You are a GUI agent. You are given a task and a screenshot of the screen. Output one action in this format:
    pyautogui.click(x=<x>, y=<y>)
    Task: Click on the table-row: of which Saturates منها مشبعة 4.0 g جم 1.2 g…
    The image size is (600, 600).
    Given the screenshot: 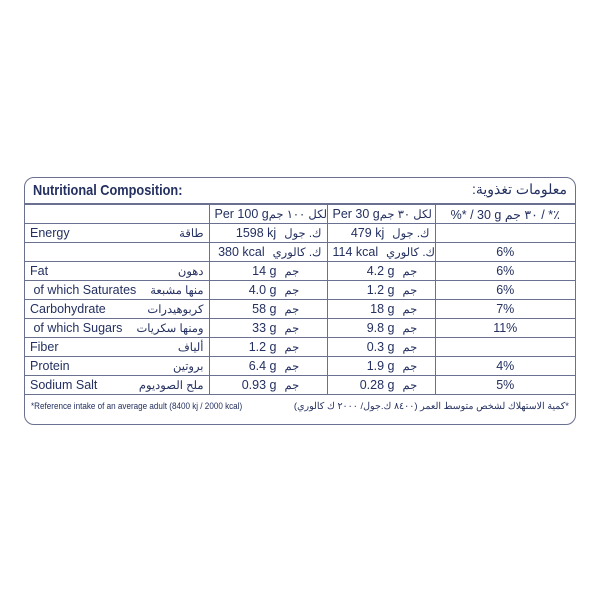 What is the action you would take?
    pyautogui.click(x=300, y=290)
    